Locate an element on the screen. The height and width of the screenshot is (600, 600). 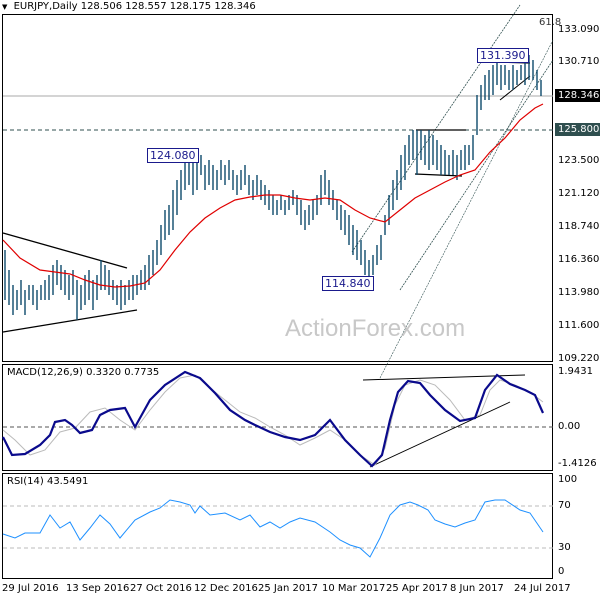
x-tick-label: 10 Mar 2017 is located at coordinates (354, 588).